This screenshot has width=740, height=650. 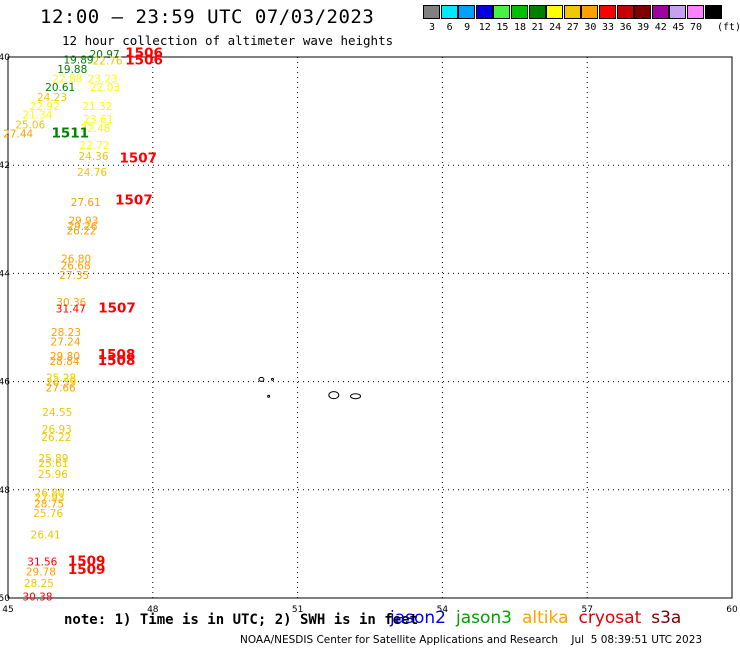 I want to click on lat-tick-label: -48, so click(x=5, y=491).